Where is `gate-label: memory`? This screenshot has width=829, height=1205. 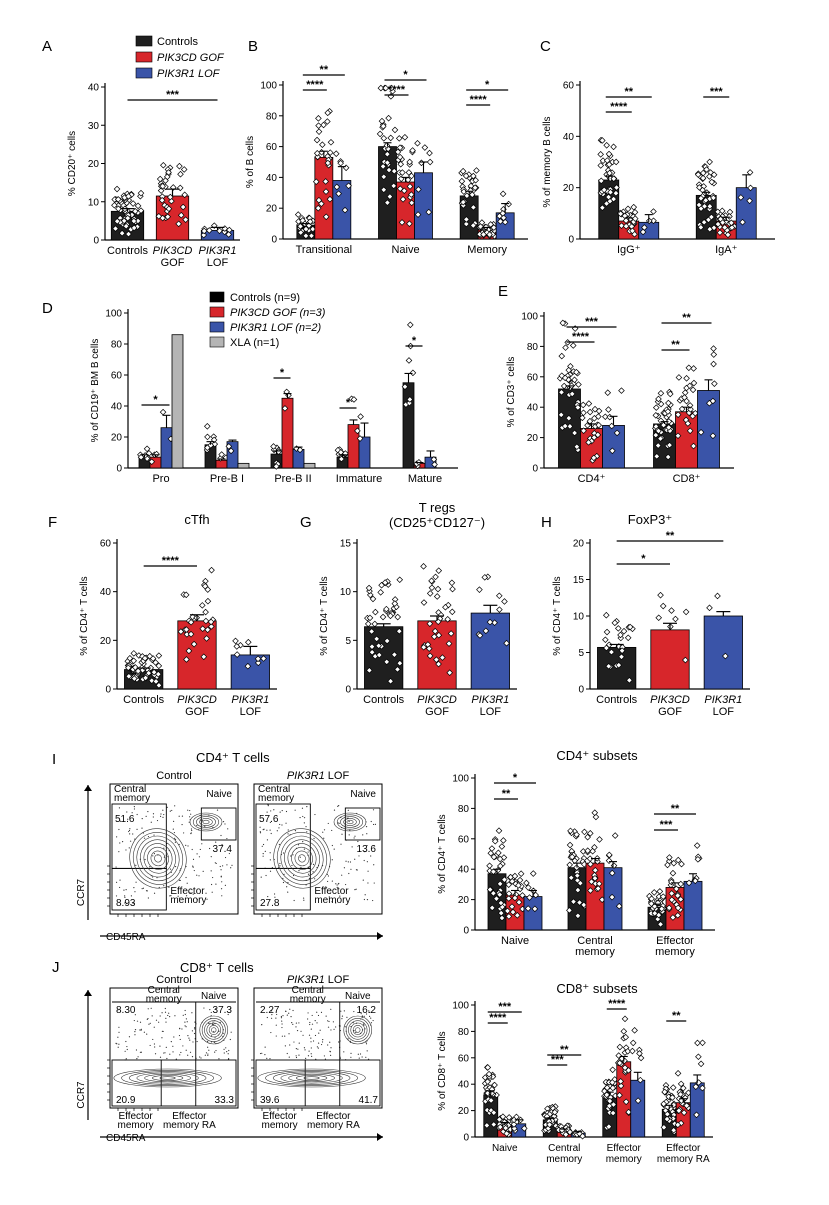 gate-label: memory is located at coordinates (164, 999).